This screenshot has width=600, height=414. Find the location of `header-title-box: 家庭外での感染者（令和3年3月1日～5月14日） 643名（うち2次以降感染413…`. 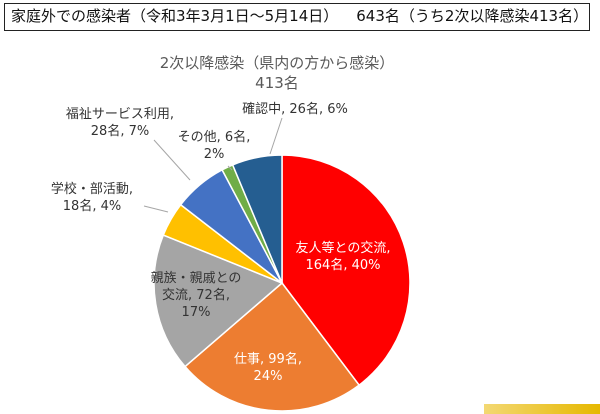

header-title-box: 家庭外での感染者（令和3年3月1日～5月14日） 643名（うち2次以降感染413… is located at coordinates (297, 17).